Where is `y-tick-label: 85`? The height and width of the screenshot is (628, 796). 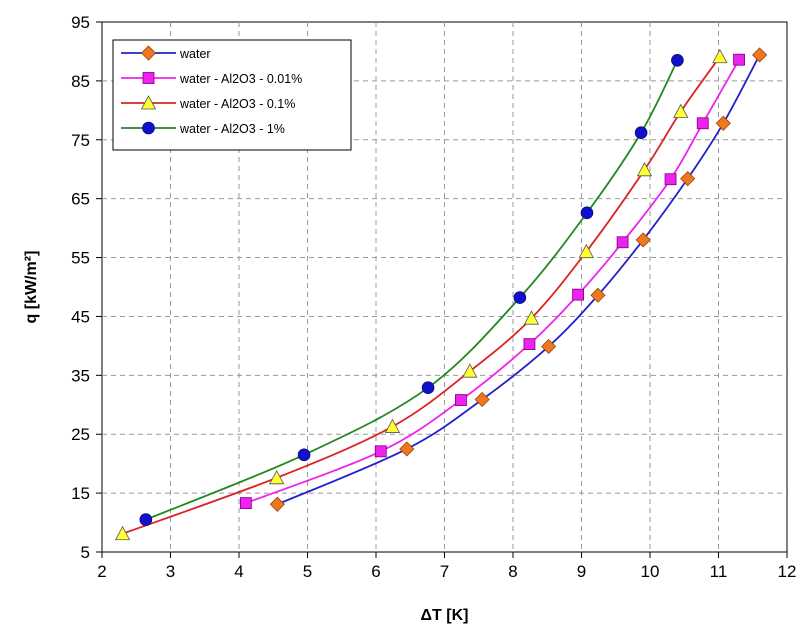
y-tick-label: 85 is located at coordinates (80, 81).